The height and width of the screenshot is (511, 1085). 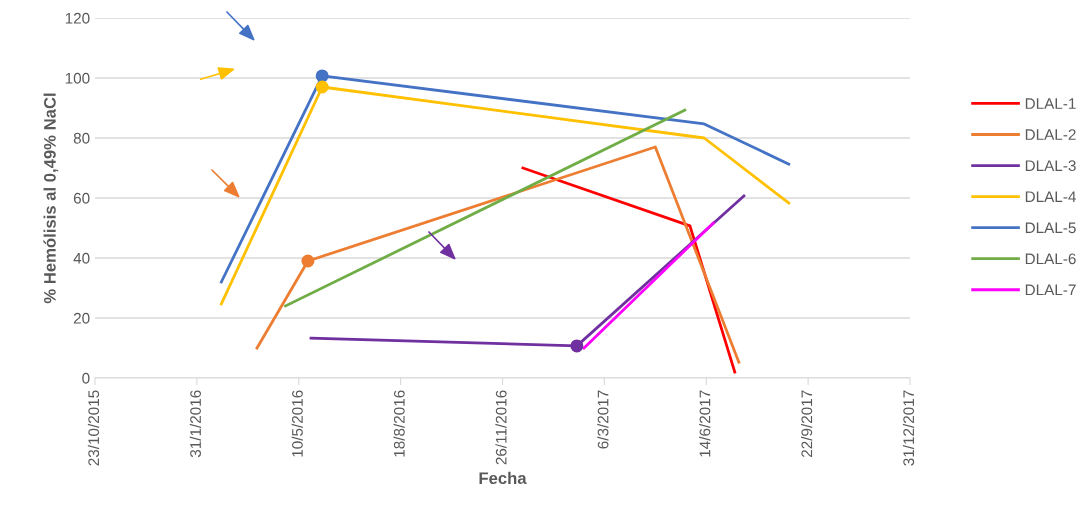 I want to click on x-tick-label: 18/8/2016, so click(x=399, y=423).